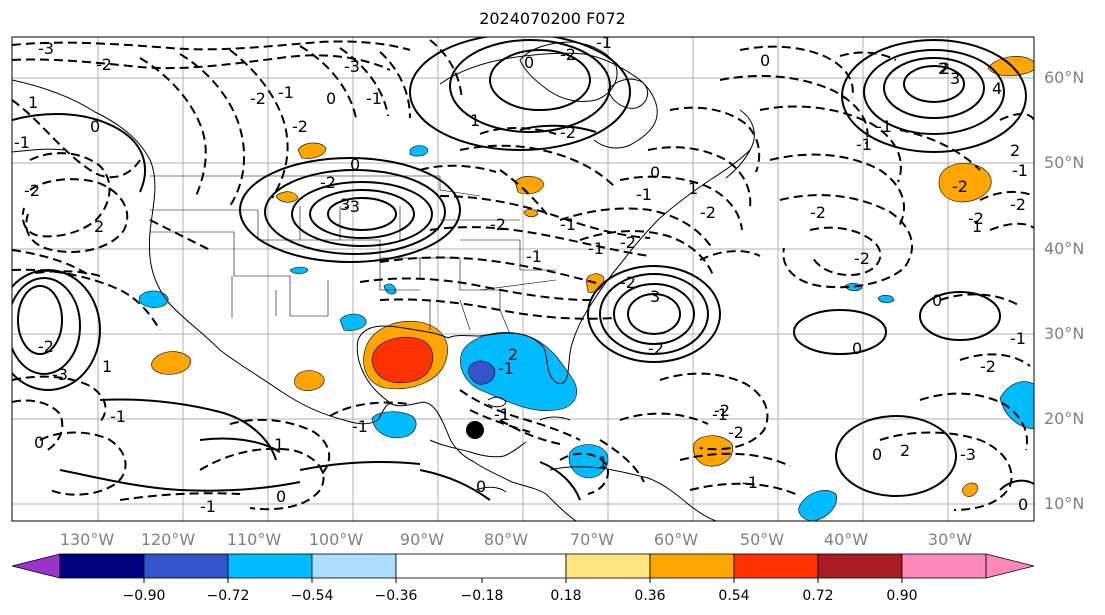 Image resolution: width=1105 pixels, height=615 pixels. What do you see at coordinates (312, 596) in the screenshot?
I see `colorbar-tick-label: −0.54` at bounding box center [312, 596].